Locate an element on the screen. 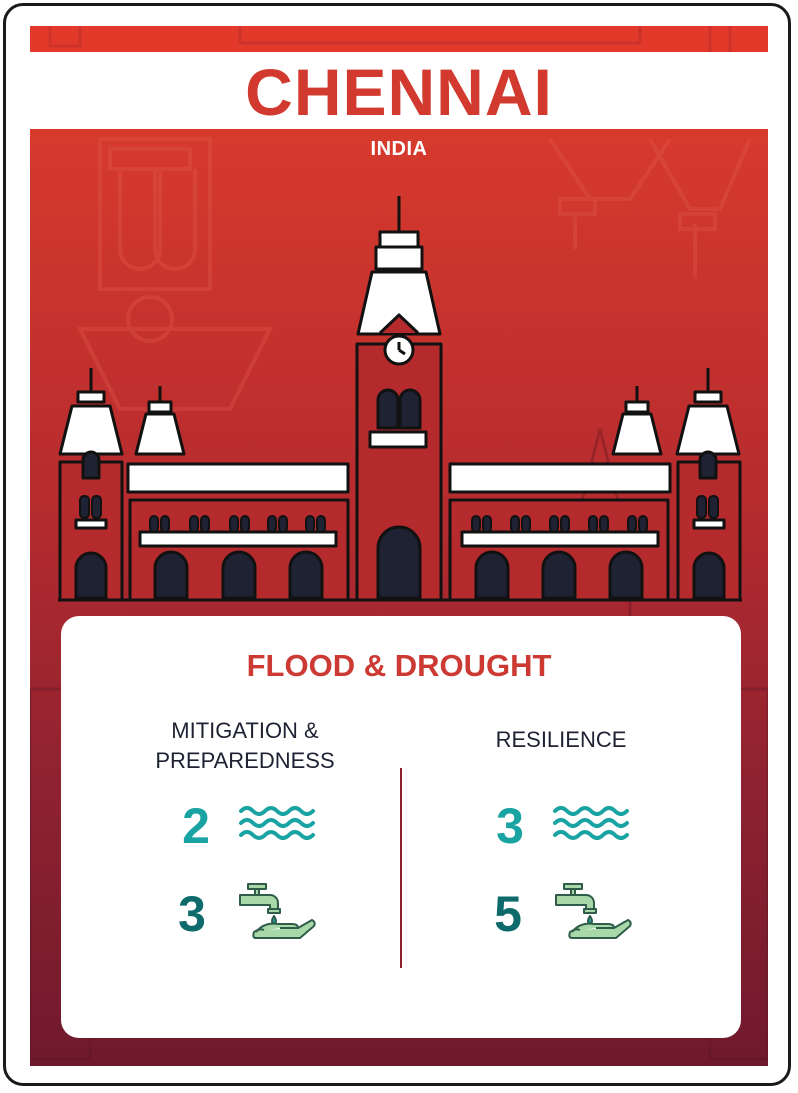 This screenshot has height=1093, width=798. mitigation-heading: MITIGATION & PREPAREDNESS is located at coordinates (245, 746).